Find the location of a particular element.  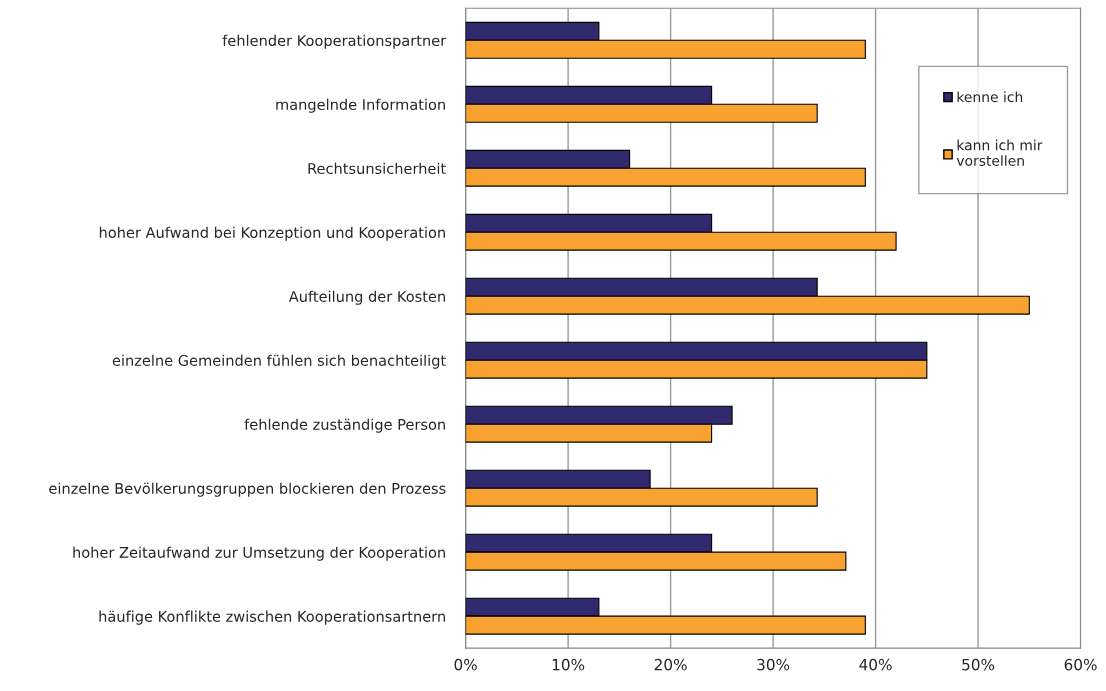

x-tick-label: 60% is located at coordinates (1080, 664).